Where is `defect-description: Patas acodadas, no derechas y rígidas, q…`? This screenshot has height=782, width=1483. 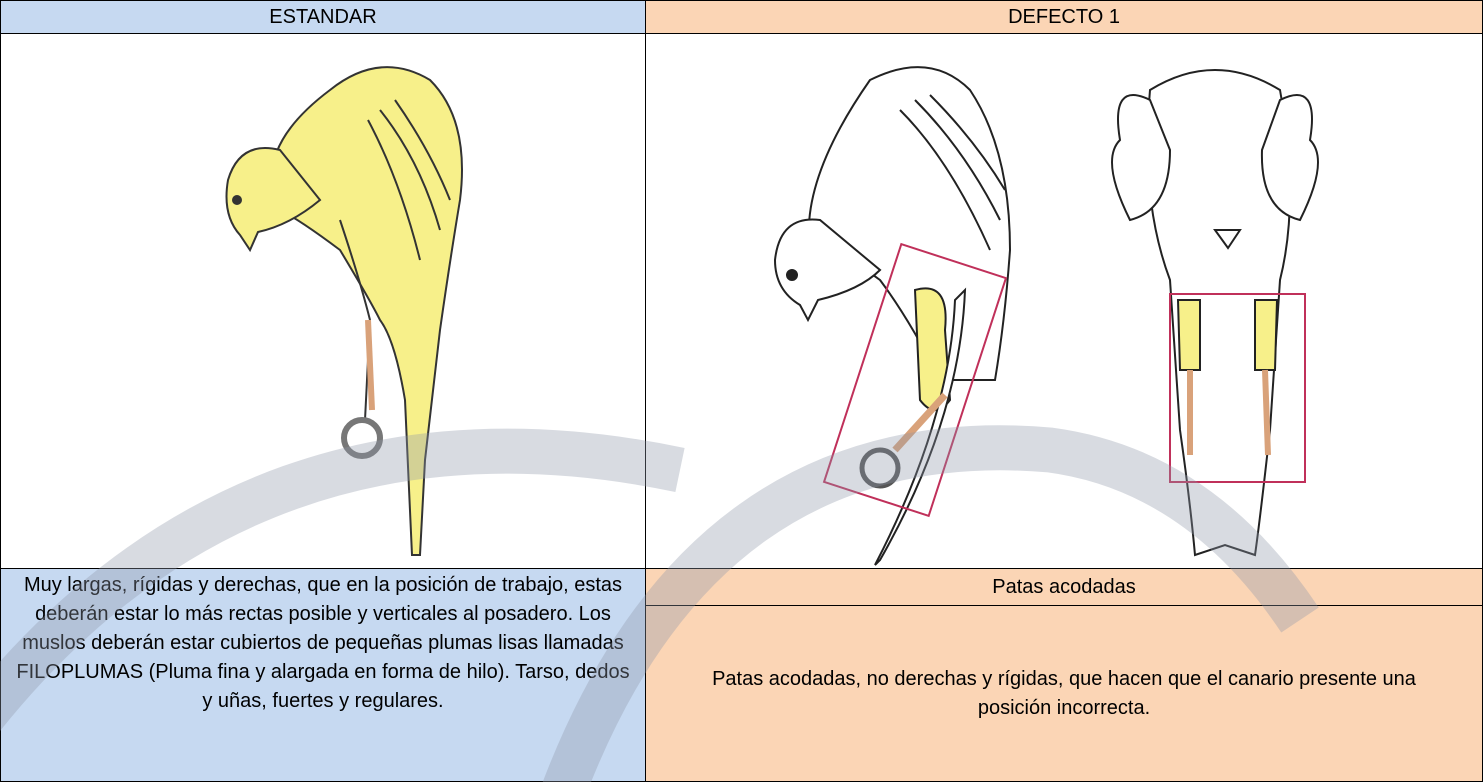
defect-description: Patas acodadas, no derechas y rígidas, q… is located at coordinates (1064, 693).